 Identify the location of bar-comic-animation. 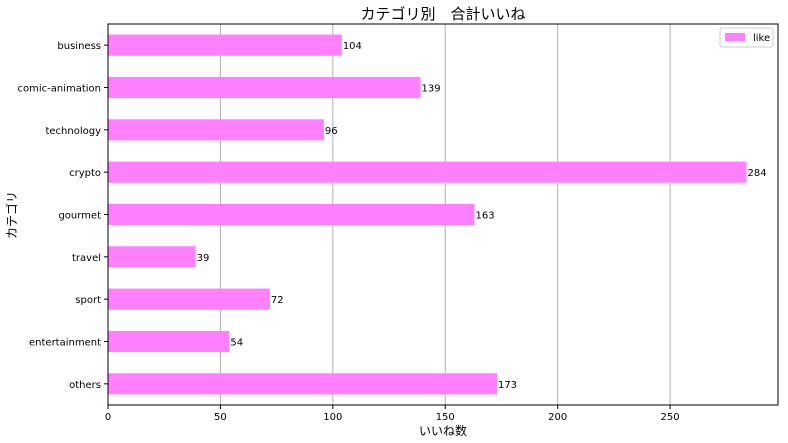
(264, 87).